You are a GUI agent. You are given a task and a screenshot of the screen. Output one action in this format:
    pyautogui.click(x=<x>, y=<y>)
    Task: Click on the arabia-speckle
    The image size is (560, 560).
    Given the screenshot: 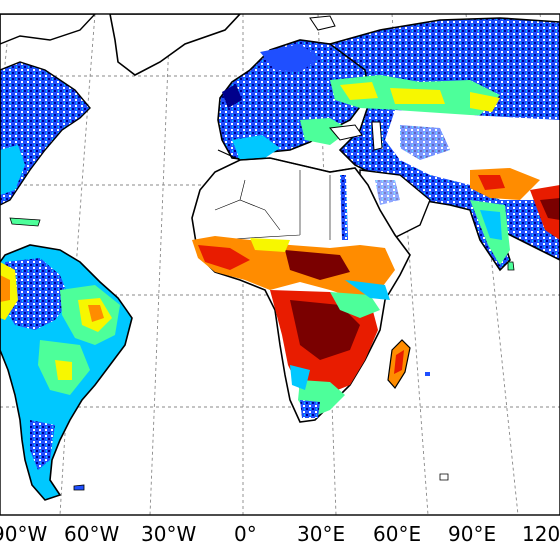 What is the action you would take?
    pyautogui.click(x=387, y=192)
    